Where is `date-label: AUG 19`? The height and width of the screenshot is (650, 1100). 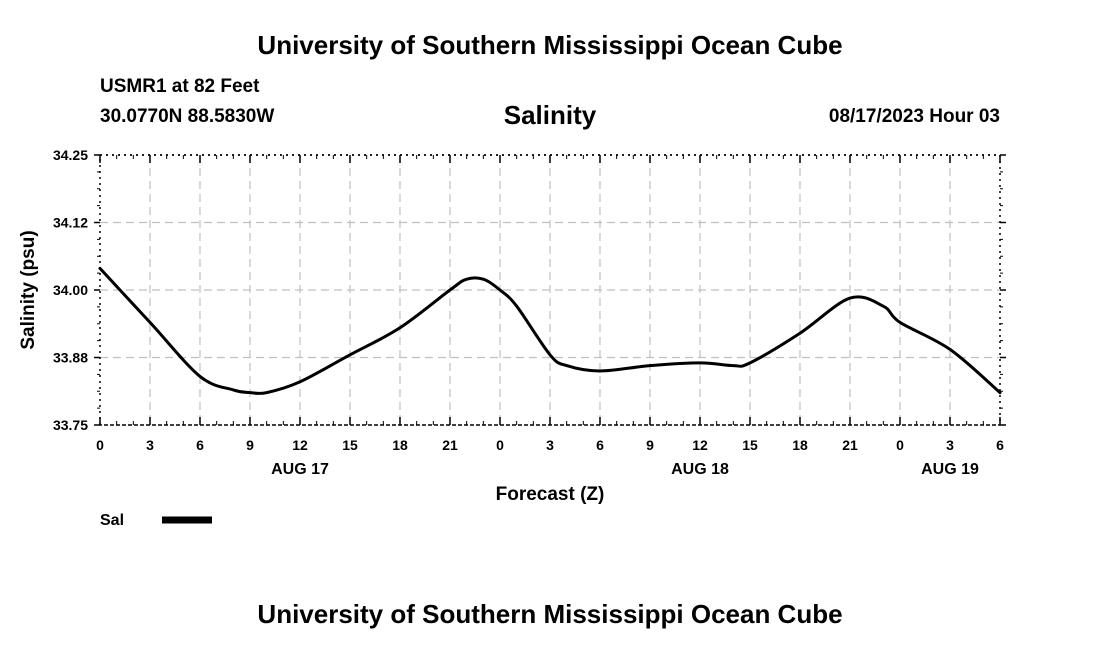 date-label: AUG 19 is located at coordinates (950, 469).